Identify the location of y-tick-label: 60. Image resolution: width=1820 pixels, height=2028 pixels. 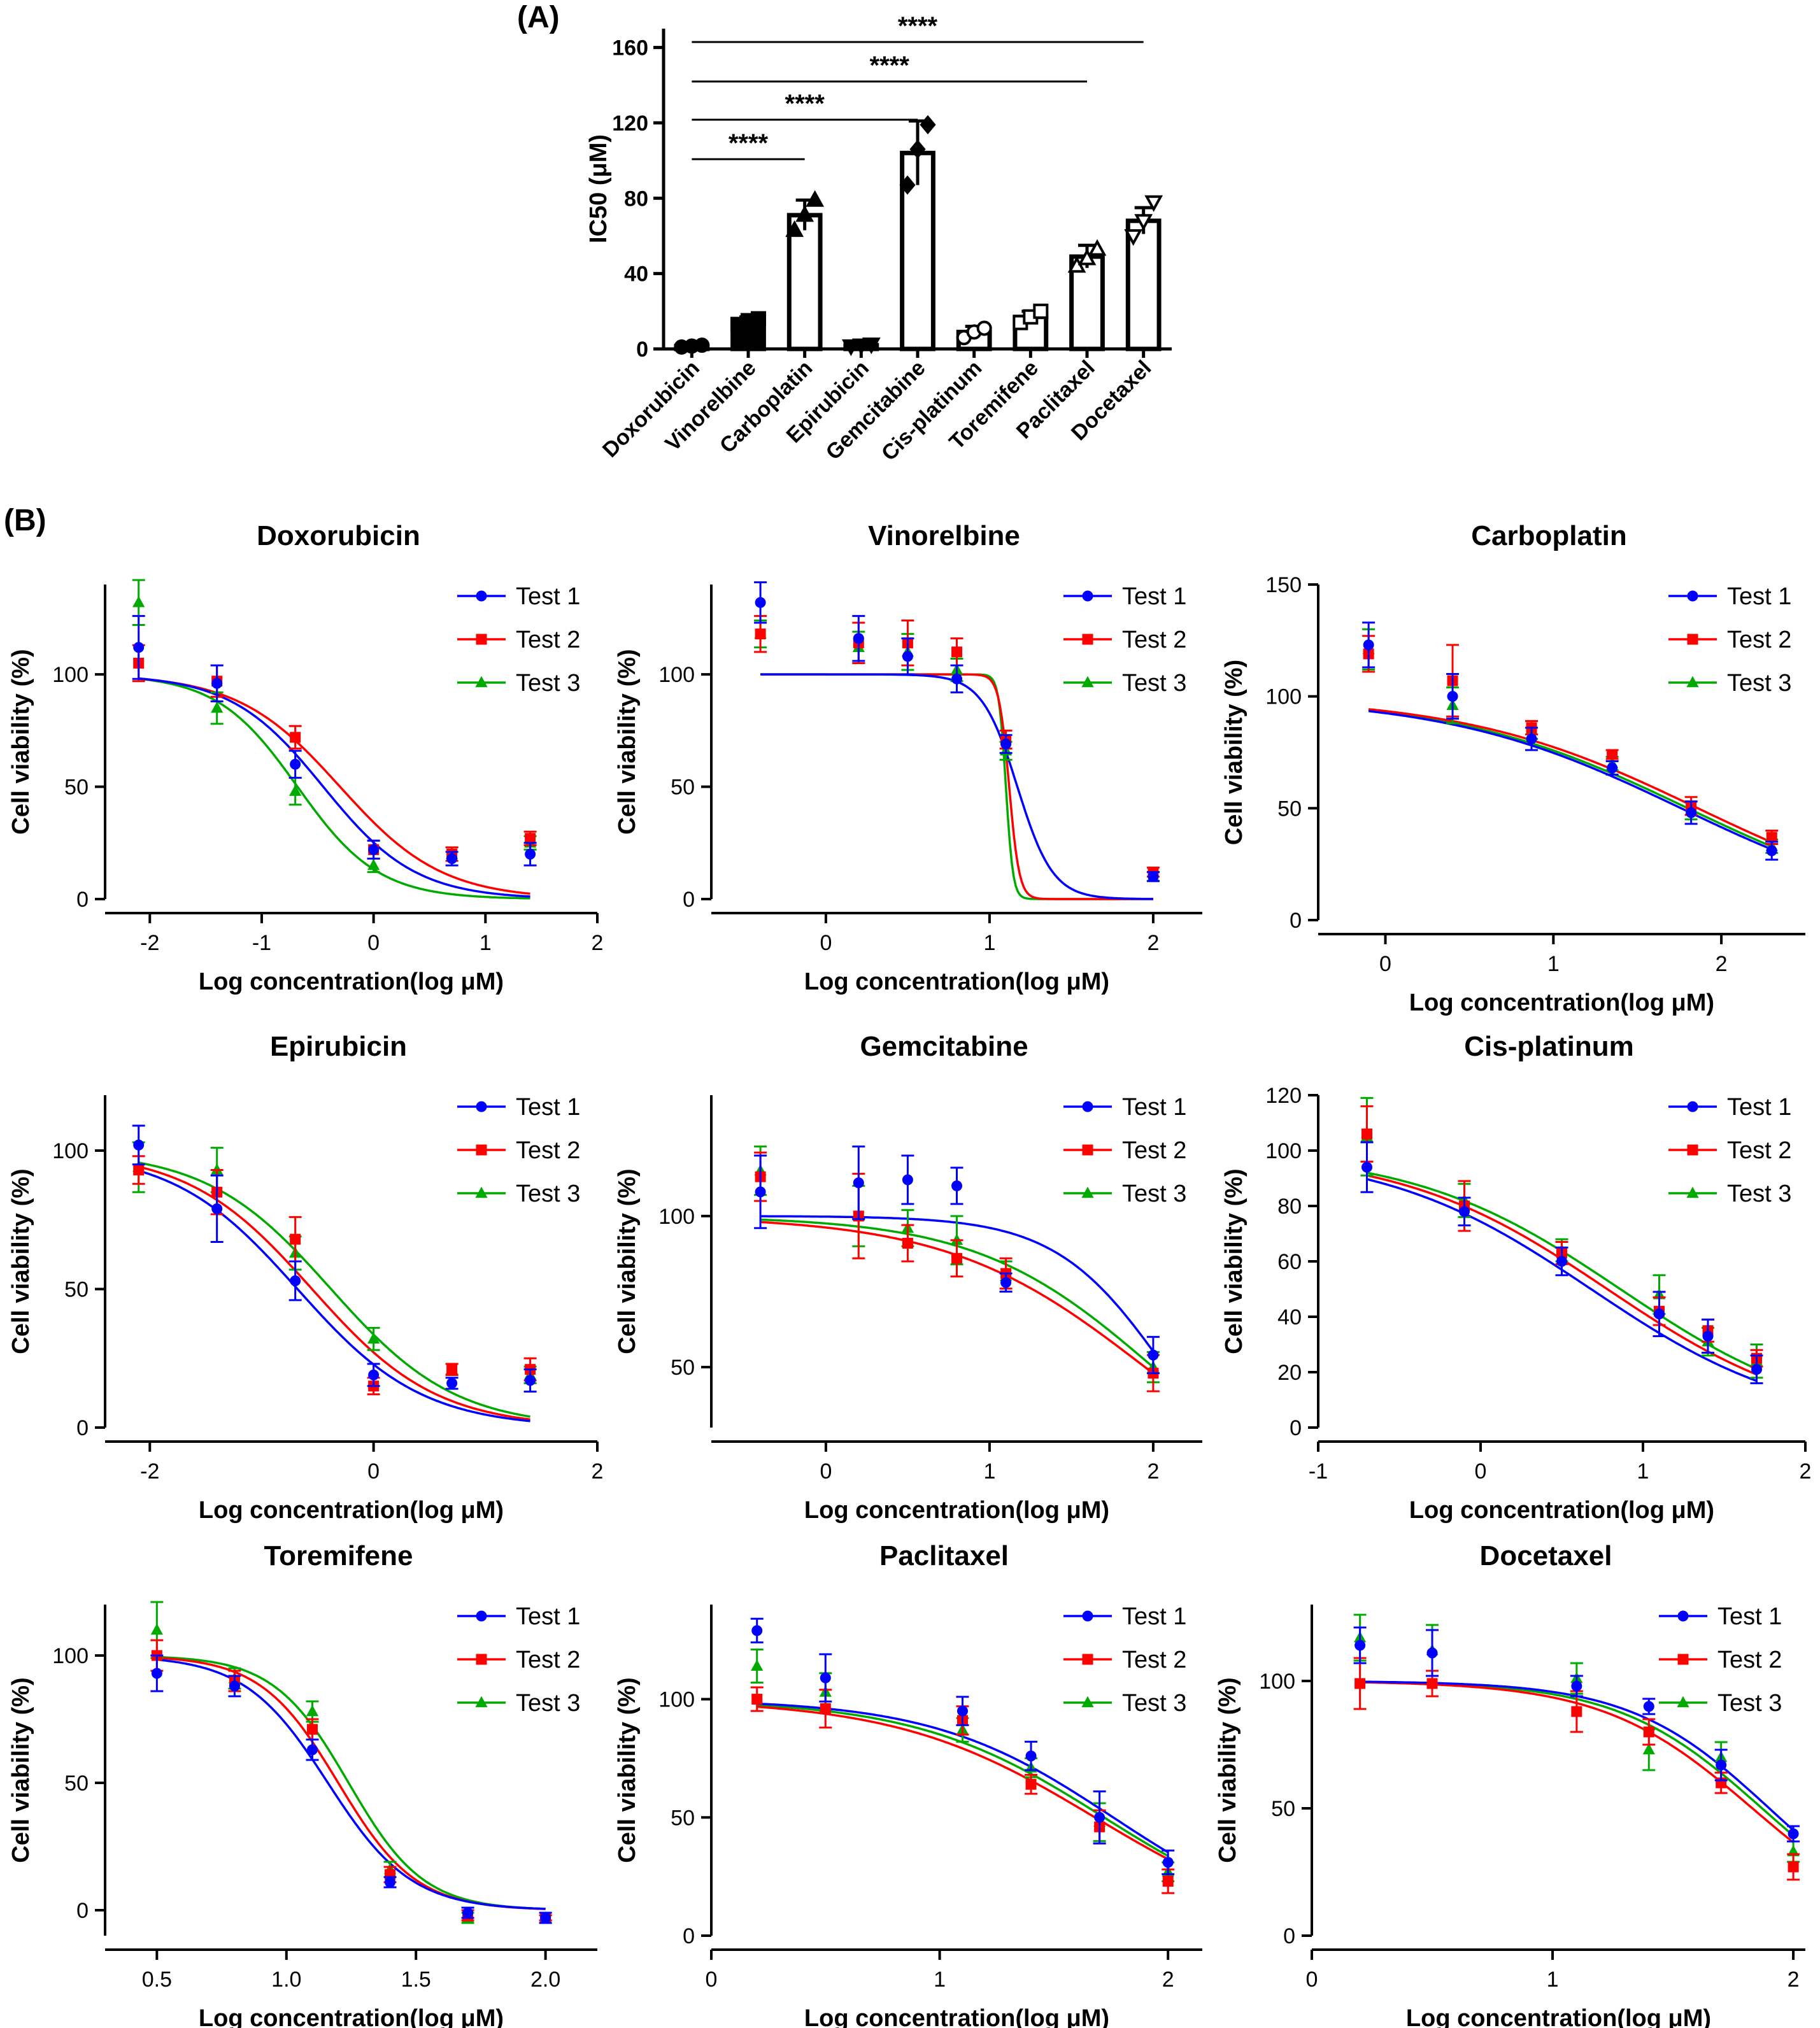
(1289, 1262).